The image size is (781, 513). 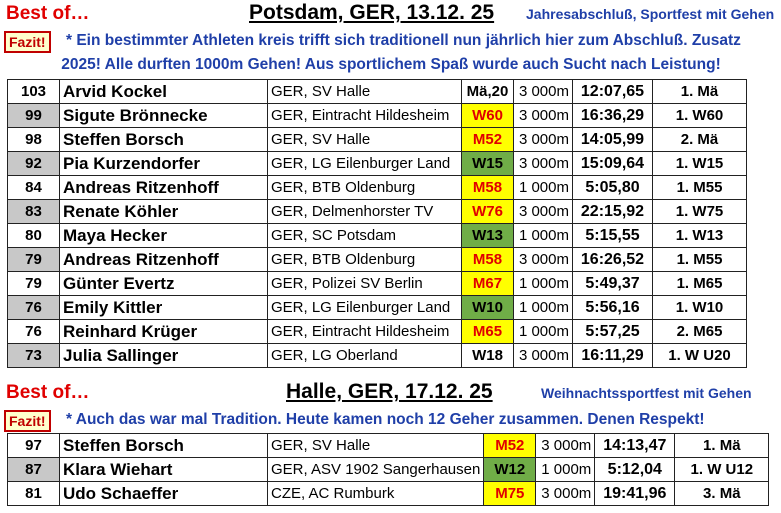 What do you see at coordinates (612, 331) in the screenshot?
I see `result-time: 5:57,25` at bounding box center [612, 331].